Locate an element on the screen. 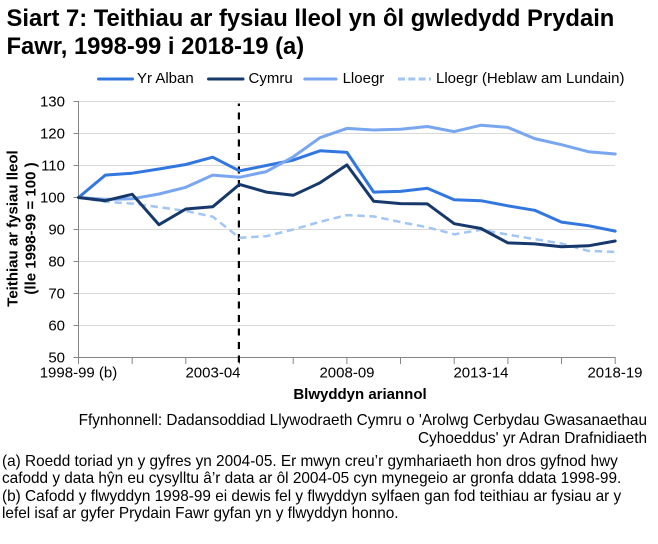  svg-text: 2003-04 is located at coordinates (212, 373).